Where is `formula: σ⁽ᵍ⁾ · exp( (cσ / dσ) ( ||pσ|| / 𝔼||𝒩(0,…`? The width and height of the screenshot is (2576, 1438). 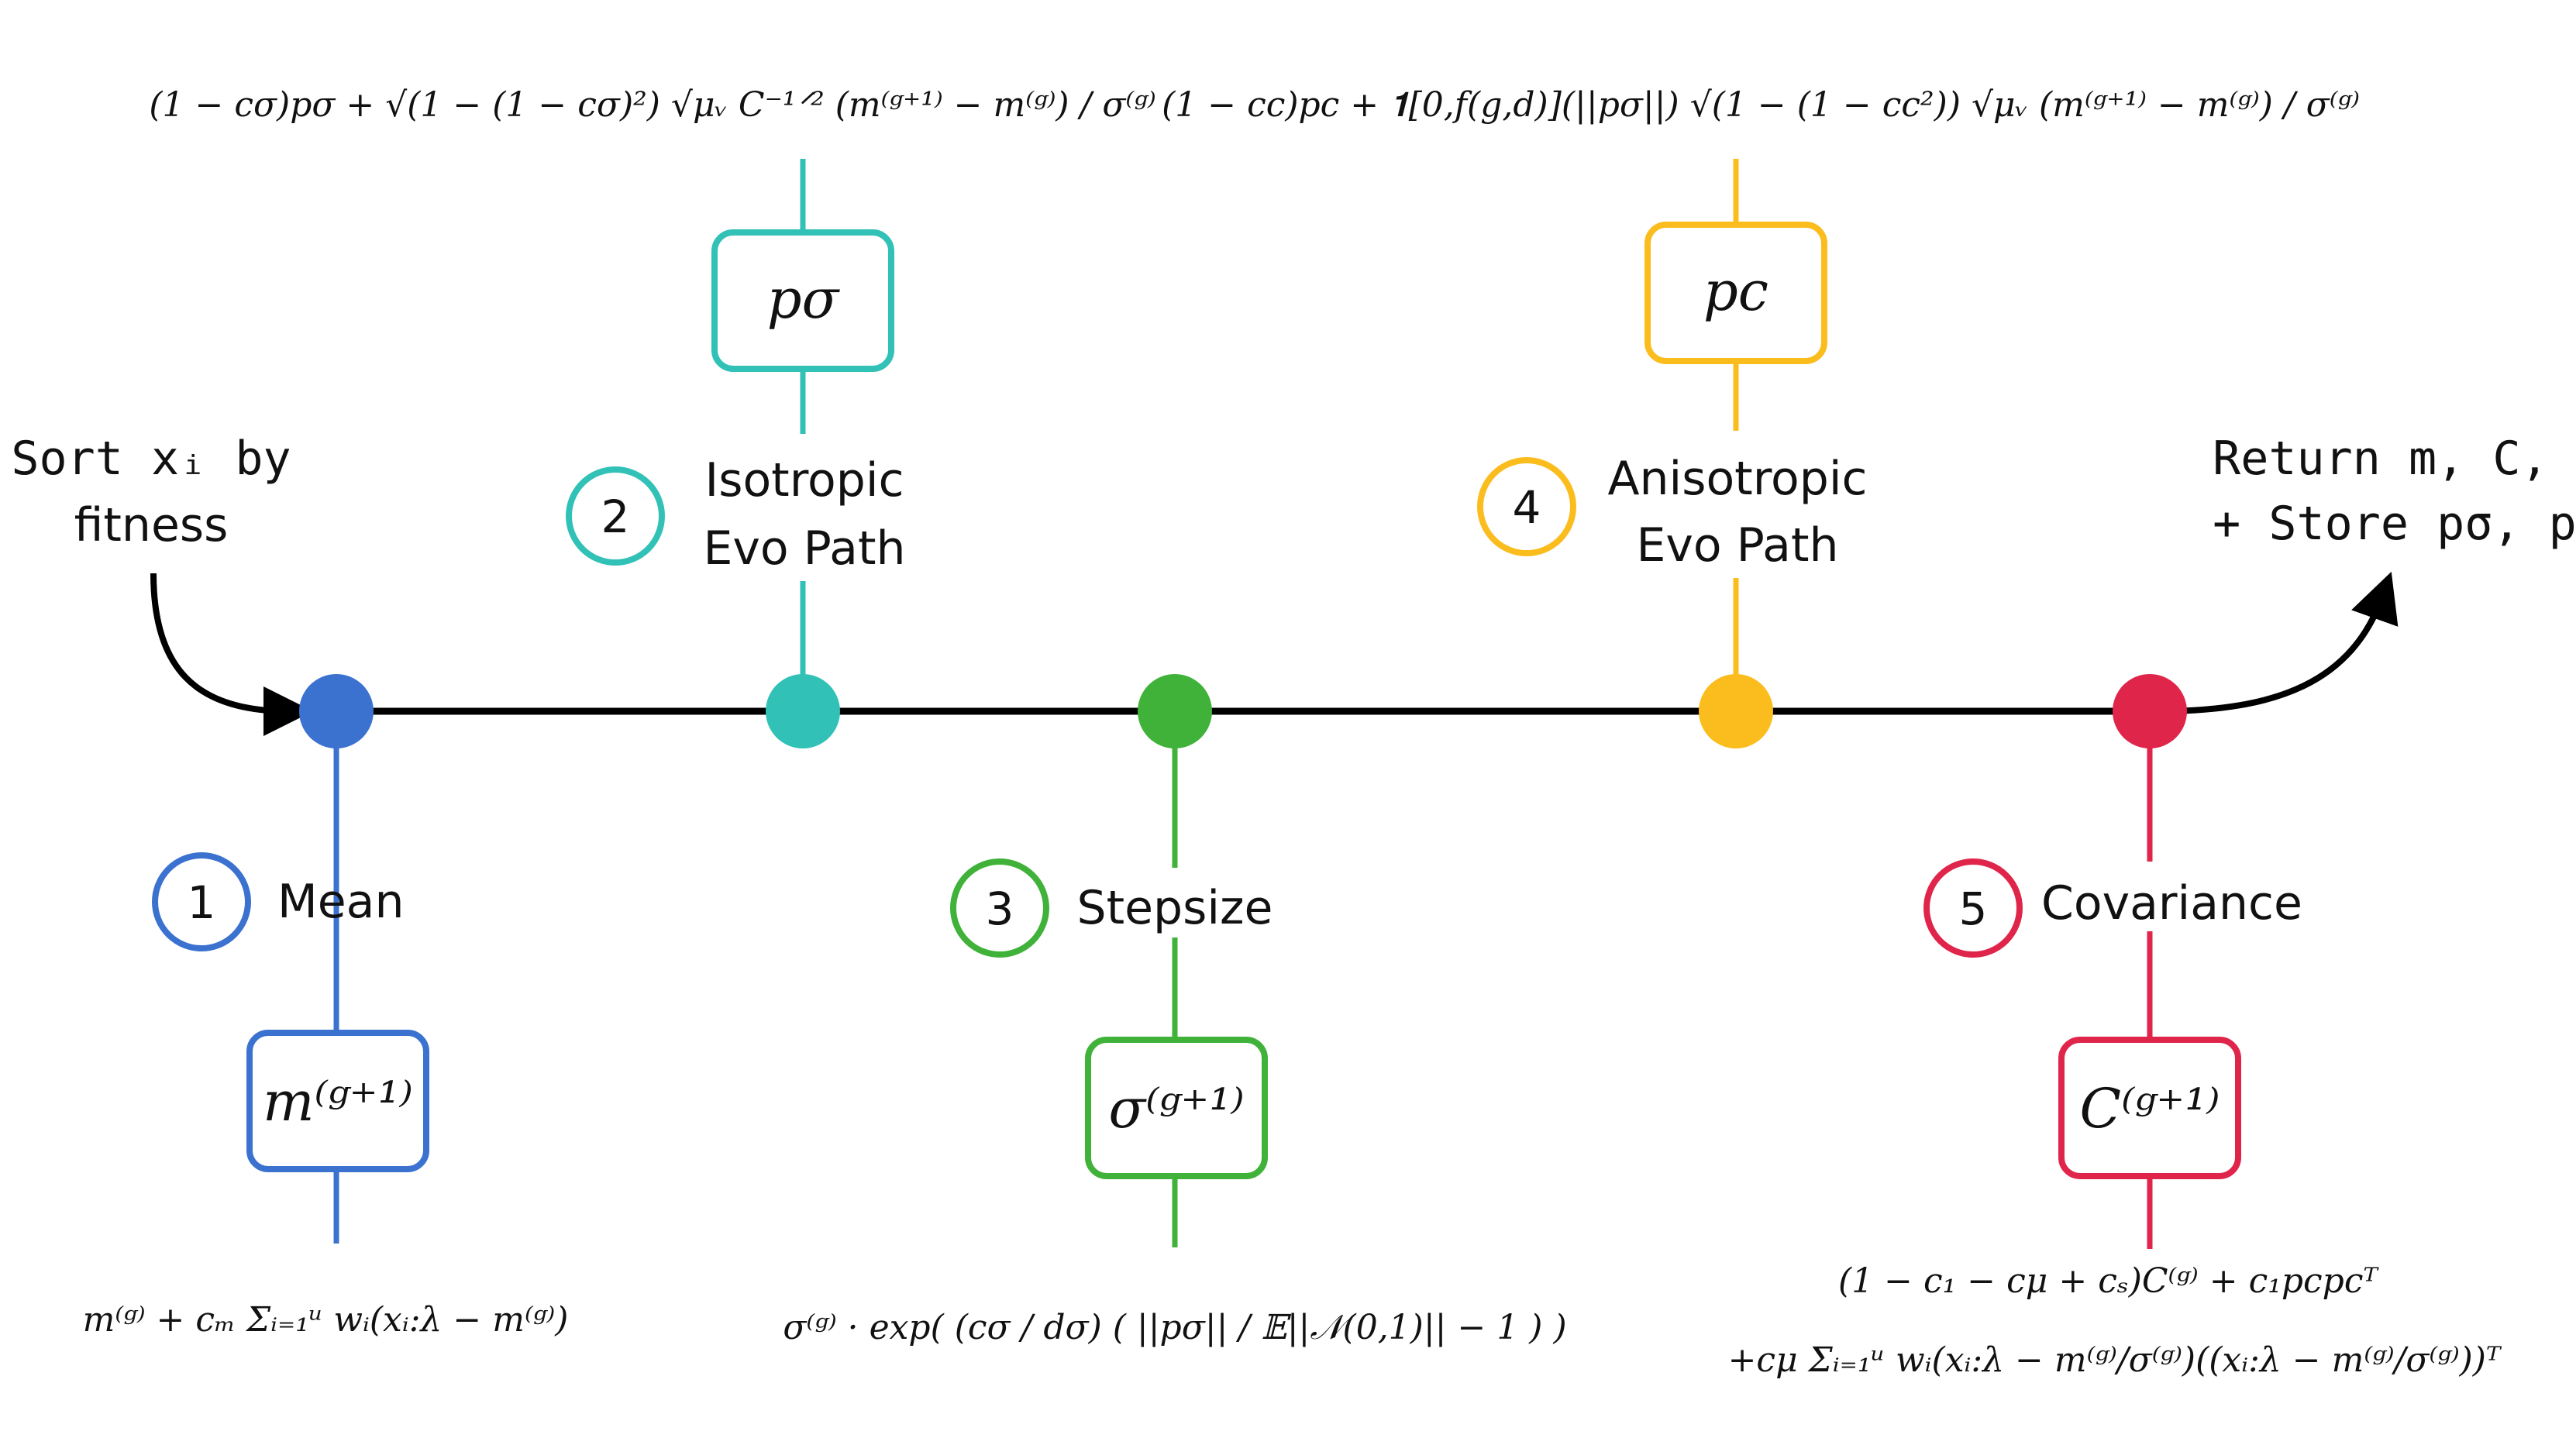
formula: σ⁽ᵍ⁾ · exp( (cσ / dσ) ( ||pσ|| / 𝔼||𝒩(0,… is located at coordinates (1174, 1327).